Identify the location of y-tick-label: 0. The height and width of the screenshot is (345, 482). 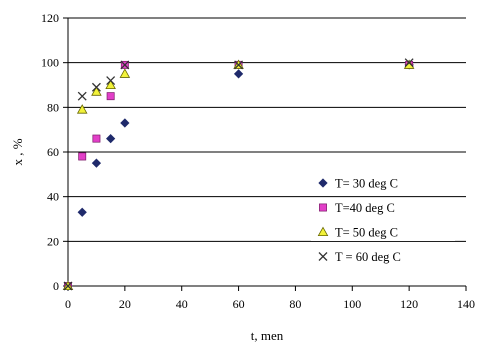
(56, 286).